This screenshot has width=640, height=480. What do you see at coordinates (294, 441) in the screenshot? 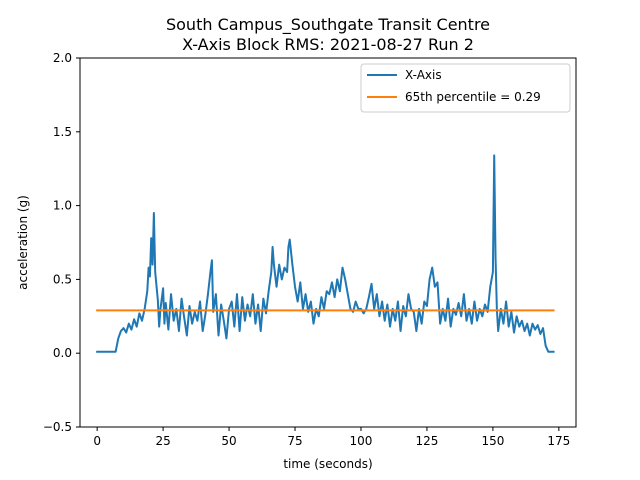
I see `x-tick-label: 75` at bounding box center [294, 441].